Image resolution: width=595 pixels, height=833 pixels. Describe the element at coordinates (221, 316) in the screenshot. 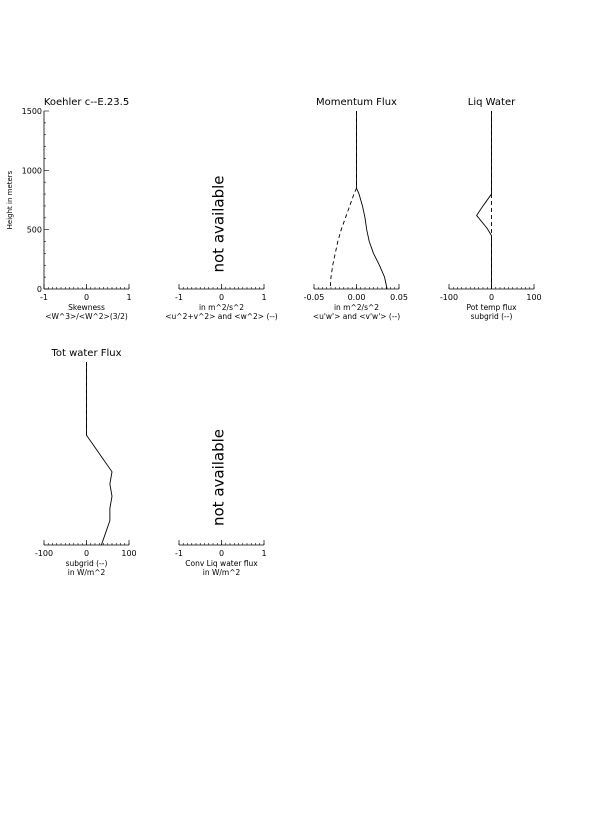

I see `x-axis-label: <u^2+v^2> and <w^2> (--)` at that location.